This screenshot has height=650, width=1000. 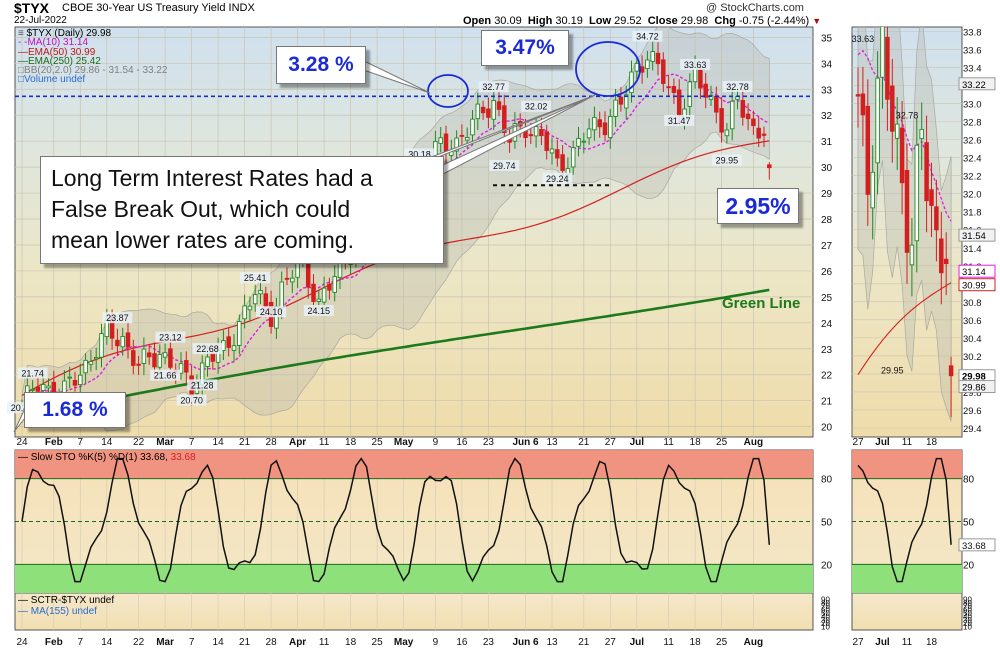 I want to click on zoom-y-tick-label: 29.6, so click(x=972, y=411).